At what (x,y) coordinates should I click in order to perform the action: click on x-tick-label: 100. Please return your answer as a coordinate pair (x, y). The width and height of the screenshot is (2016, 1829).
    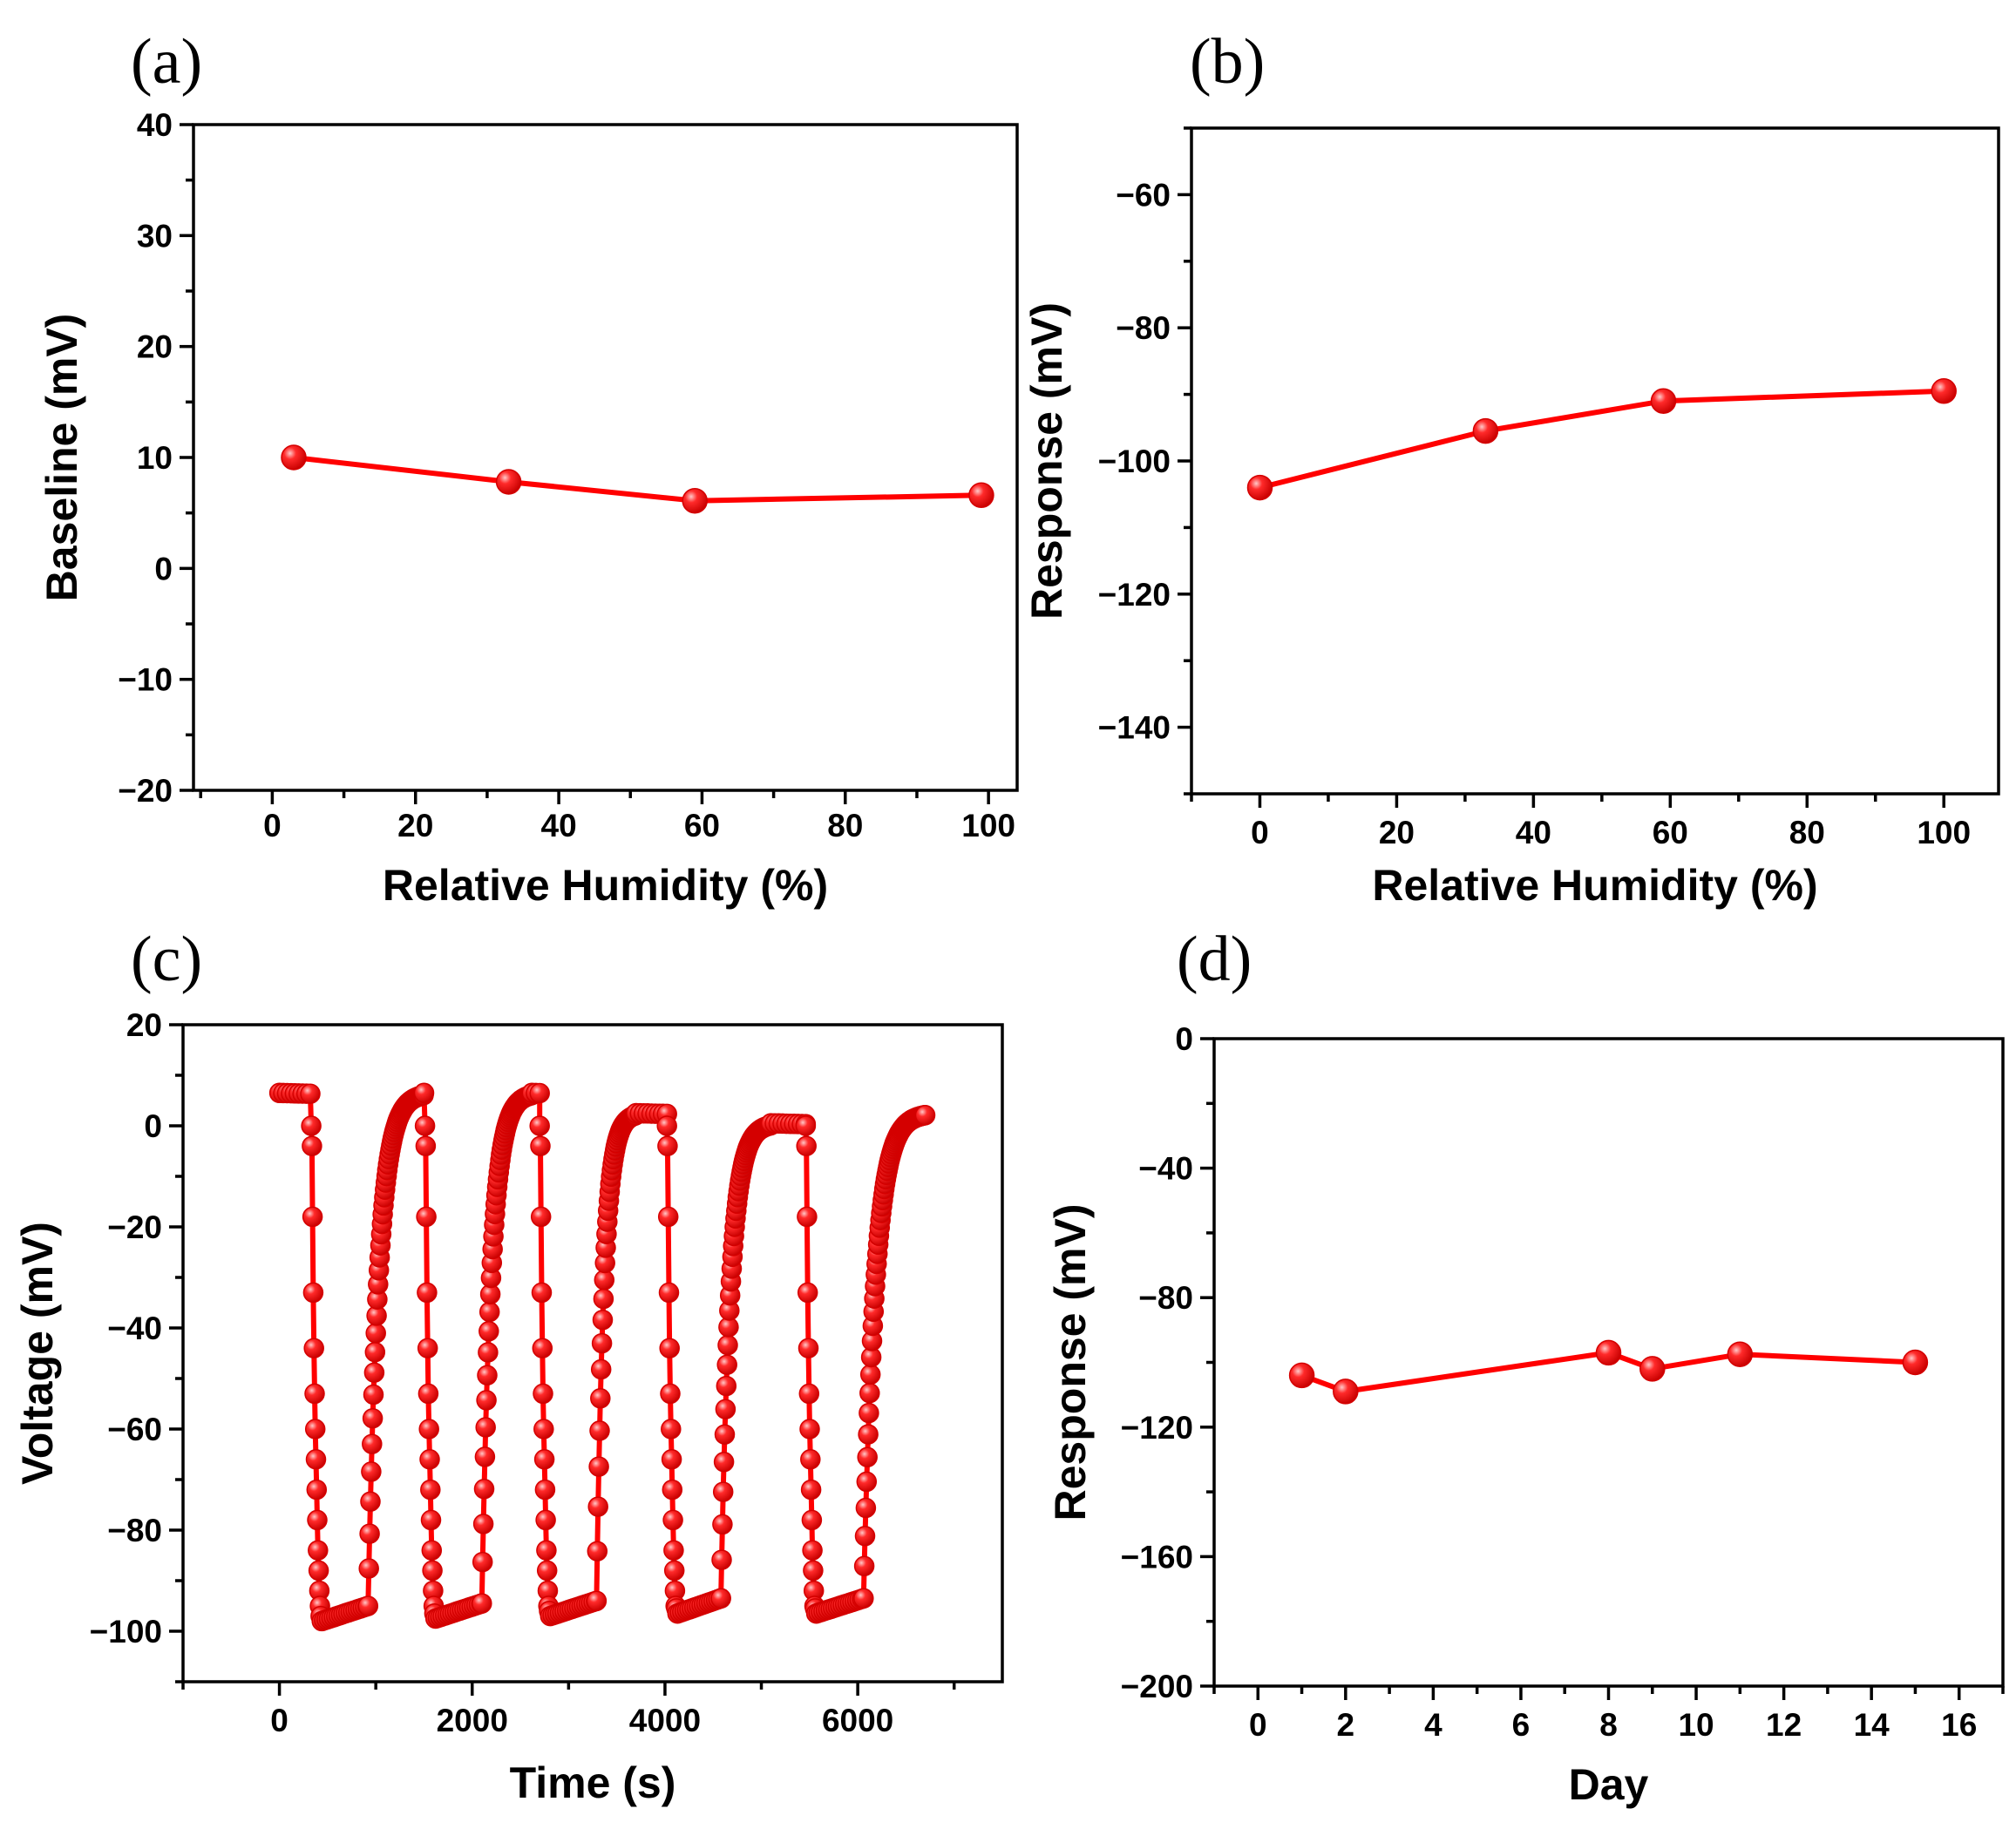
    Looking at the image, I should click on (1944, 832).